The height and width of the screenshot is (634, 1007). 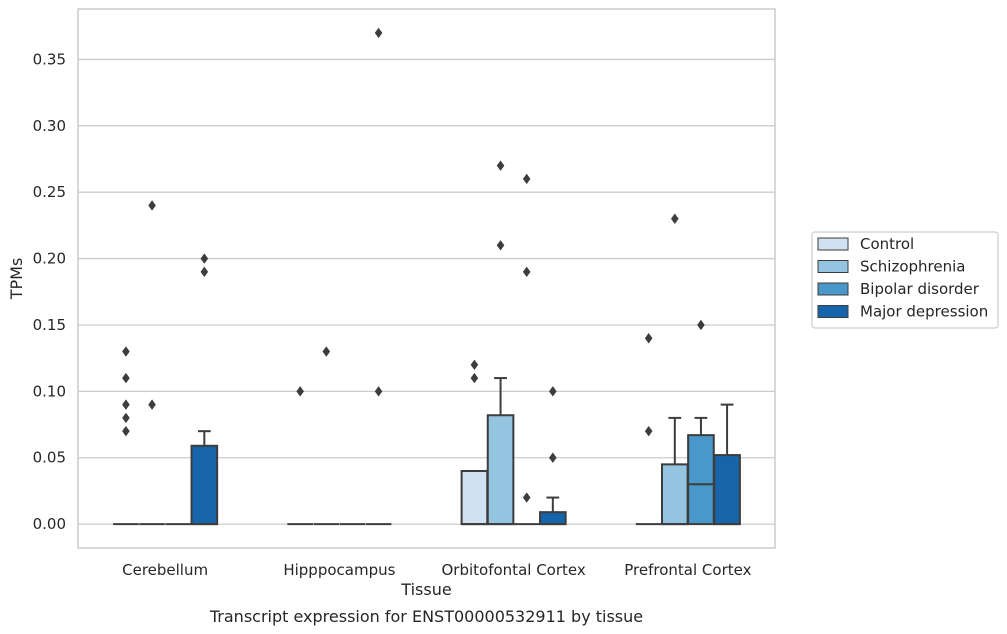 What do you see at coordinates (49, 192) in the screenshot?
I see `y-tick-label: 0.25` at bounding box center [49, 192].